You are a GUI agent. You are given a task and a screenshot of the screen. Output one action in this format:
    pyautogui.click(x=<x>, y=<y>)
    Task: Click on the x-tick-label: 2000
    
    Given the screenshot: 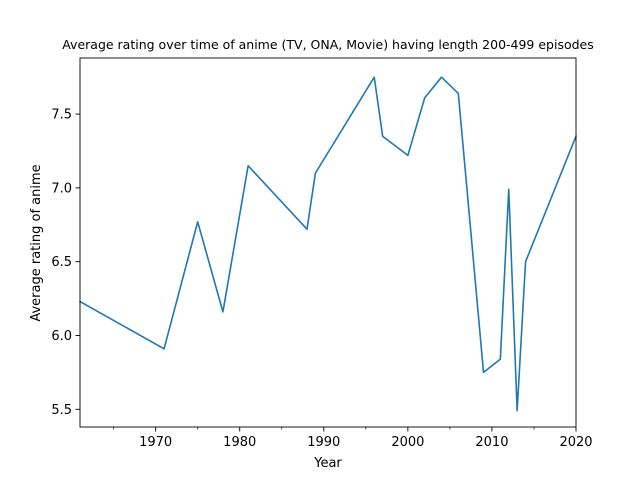 What is the action you would take?
    pyautogui.click(x=407, y=442)
    